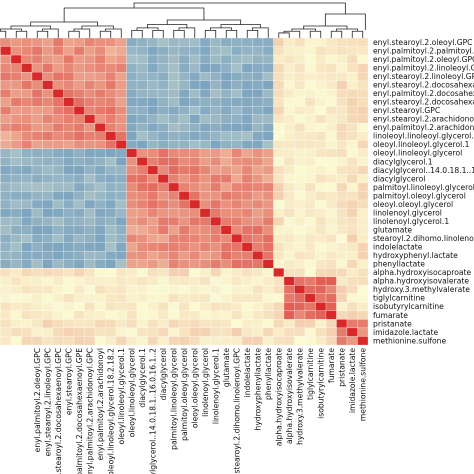 The height and width of the screenshot is (474, 474). Describe the element at coordinates (47, 402) in the screenshot. I see `column-label: enyl.stearoyl.2.linoleoyl.GPC` at that location.